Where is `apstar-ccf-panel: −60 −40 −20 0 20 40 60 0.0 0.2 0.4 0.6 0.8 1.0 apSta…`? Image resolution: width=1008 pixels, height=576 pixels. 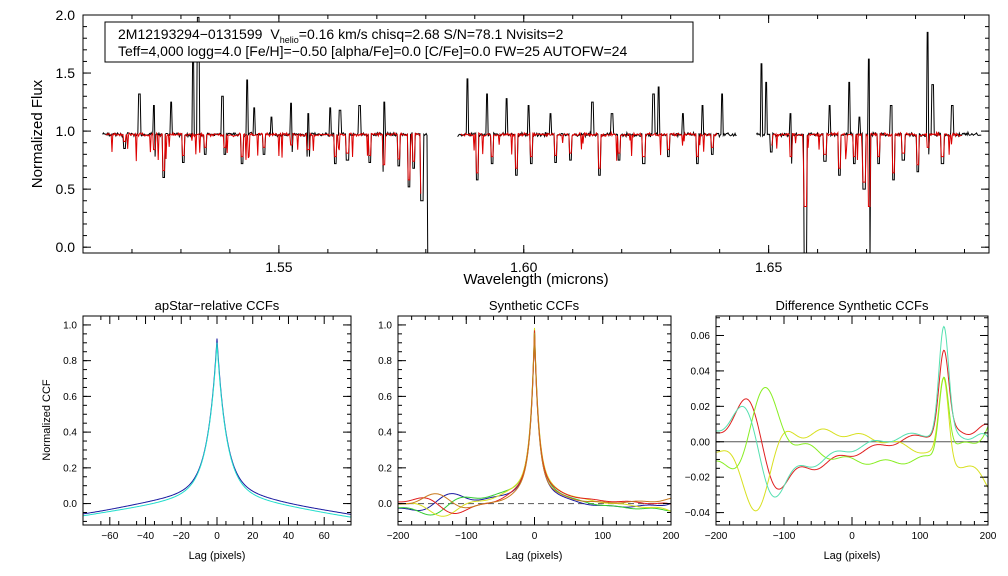 apstar-ccf-panel: −60 −40 −20 0 20 40 60 0.0 0.2 0.4 0.6 0.8 1.0 apSta… is located at coordinates (196, 430).